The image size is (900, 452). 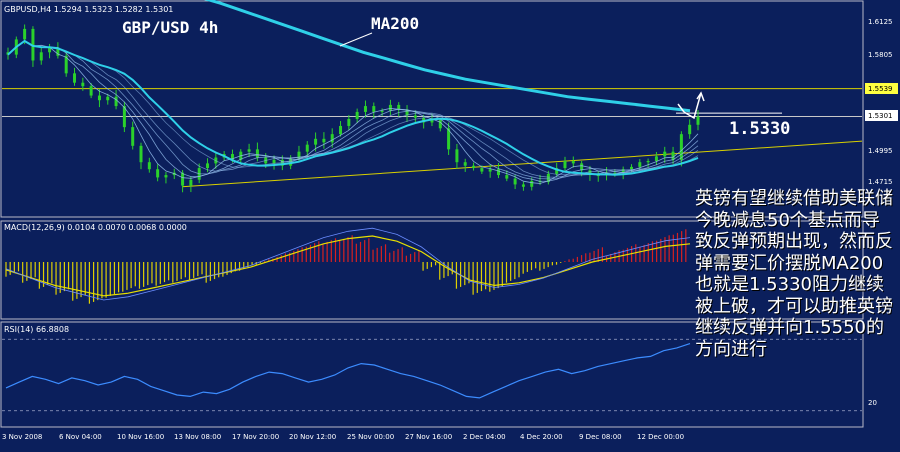 I want to click on x-tick: 13 Nov 08:00, so click(x=197, y=437).